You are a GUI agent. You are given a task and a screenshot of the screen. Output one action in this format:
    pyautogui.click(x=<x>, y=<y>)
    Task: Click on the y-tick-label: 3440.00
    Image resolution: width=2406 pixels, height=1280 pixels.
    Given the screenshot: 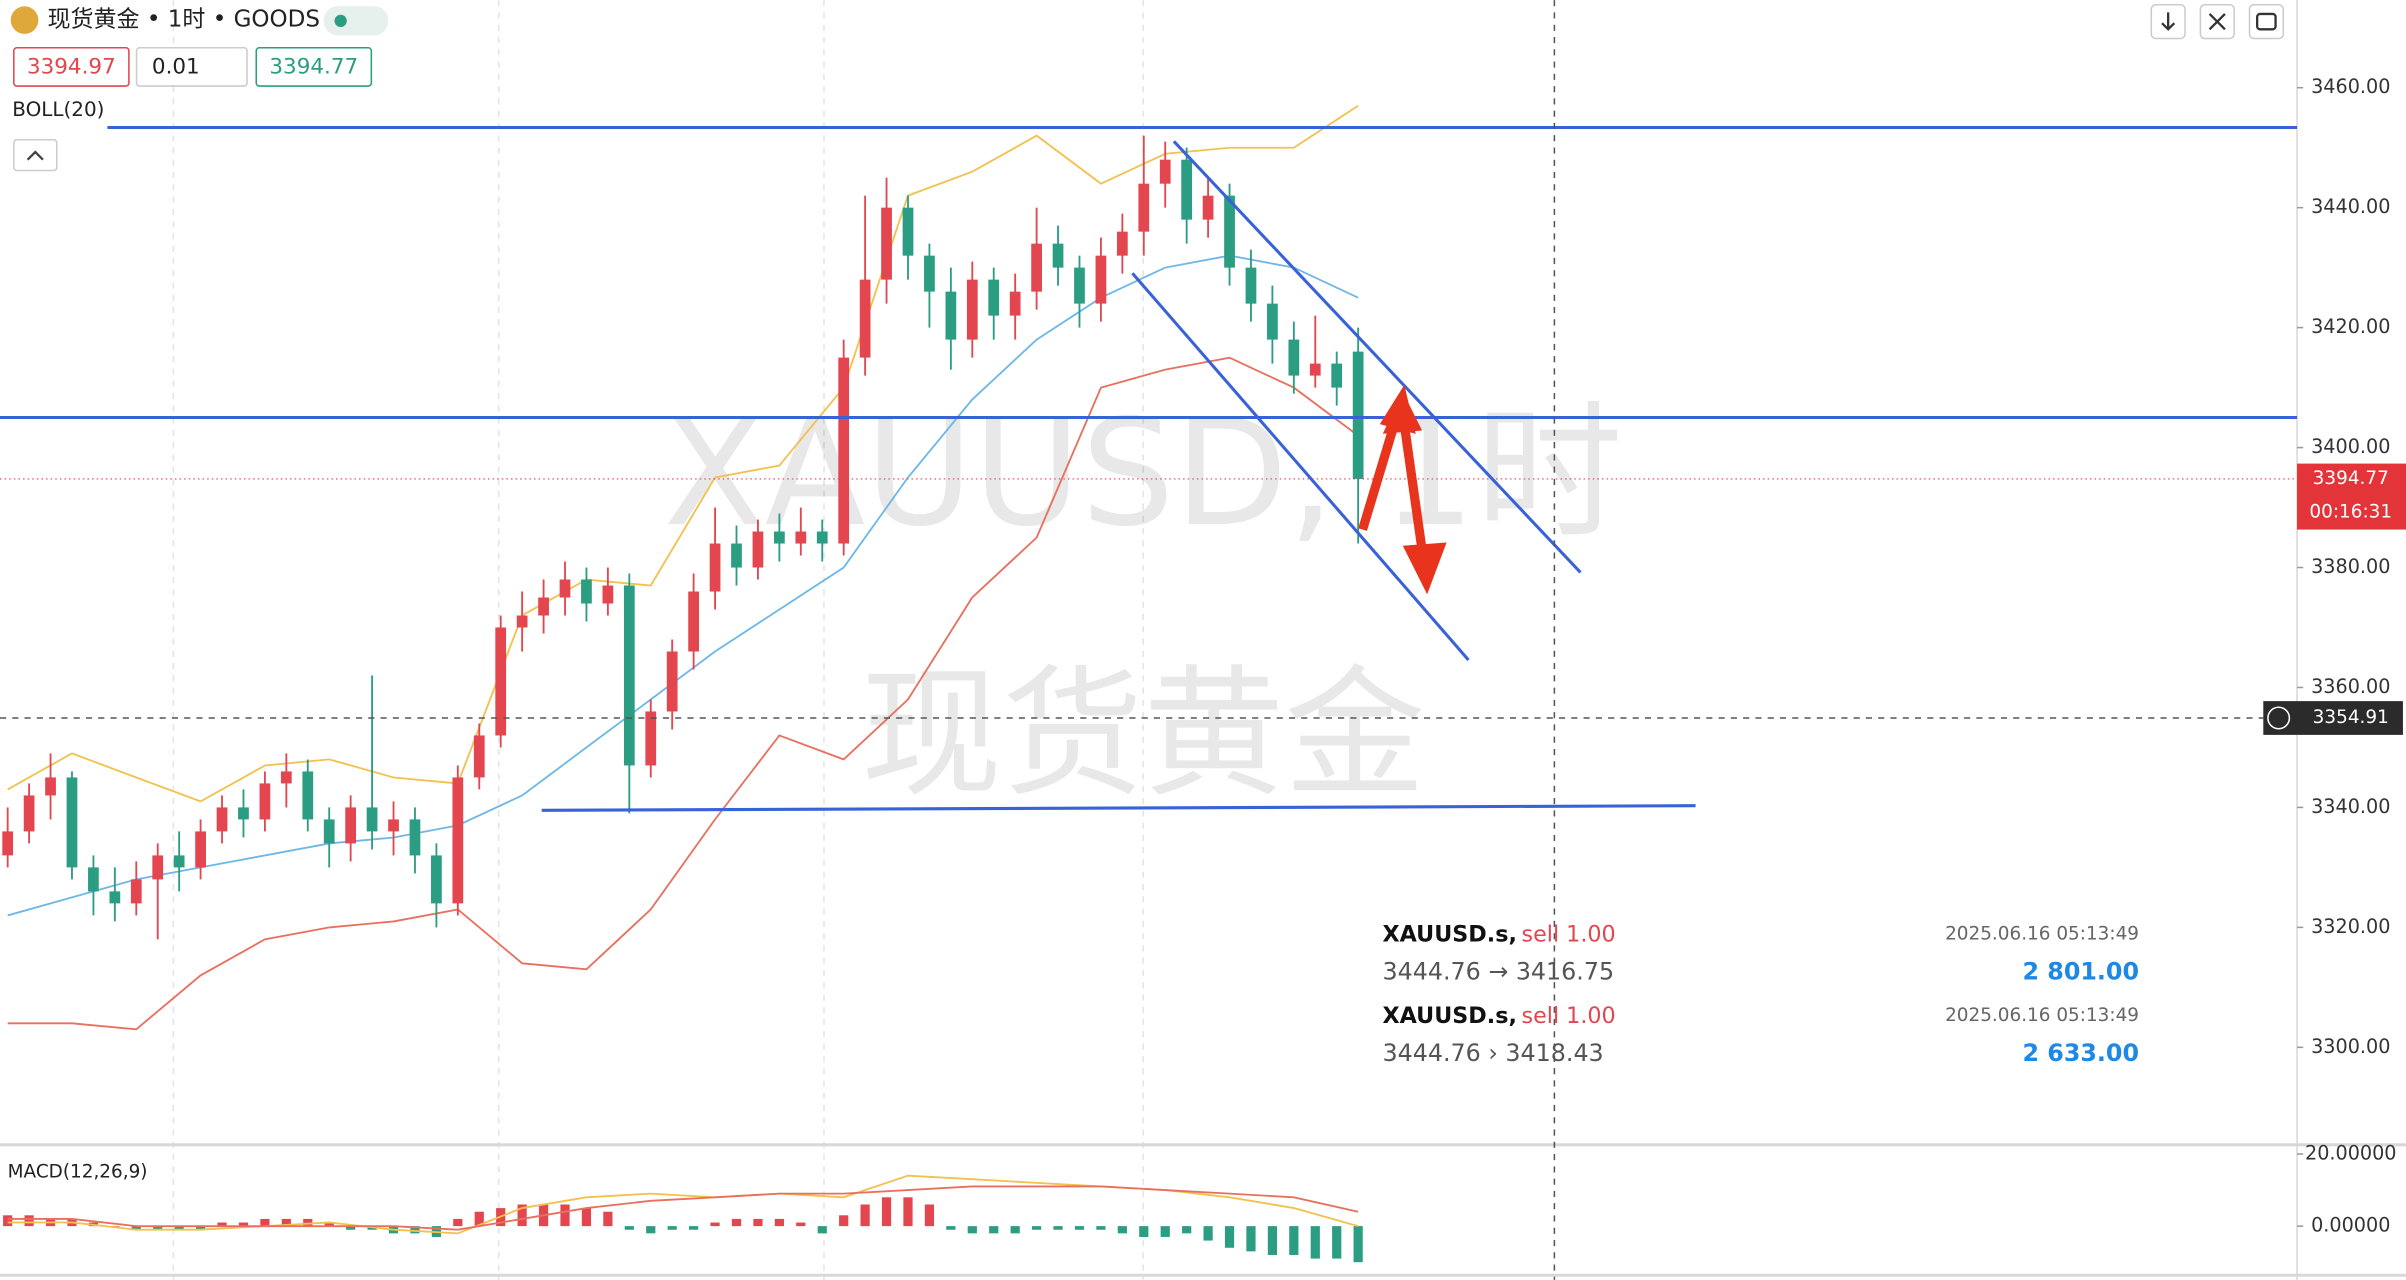 What is the action you would take?
    pyautogui.click(x=2350, y=206)
    